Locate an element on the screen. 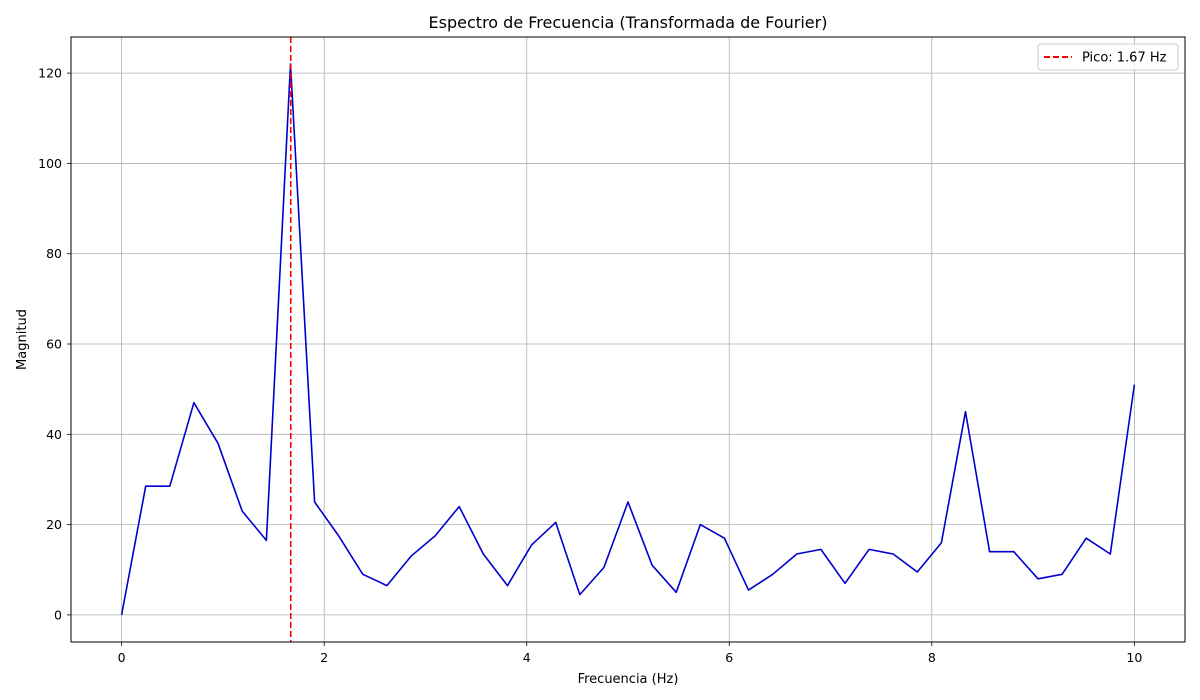  y-tick-label: 60 is located at coordinates (54, 344).